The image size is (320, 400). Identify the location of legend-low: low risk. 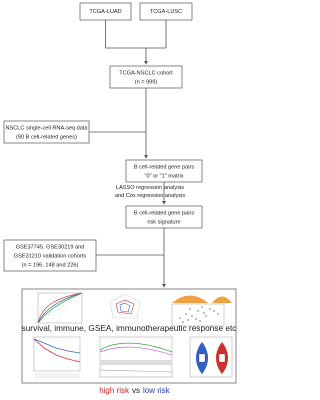
(157, 390).